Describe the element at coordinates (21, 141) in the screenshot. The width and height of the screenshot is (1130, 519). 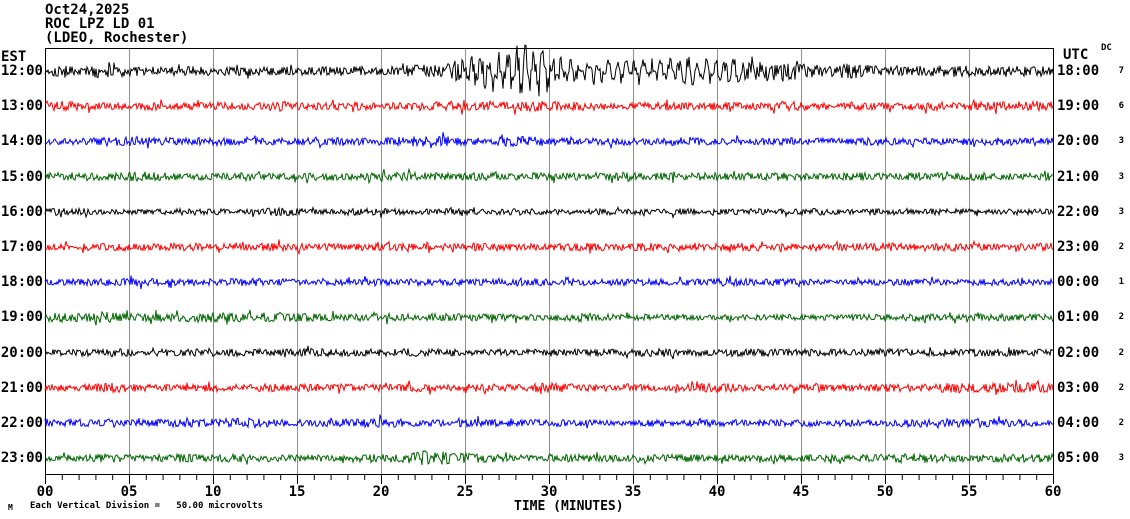
I see `est-hour-label: 14:00` at that location.